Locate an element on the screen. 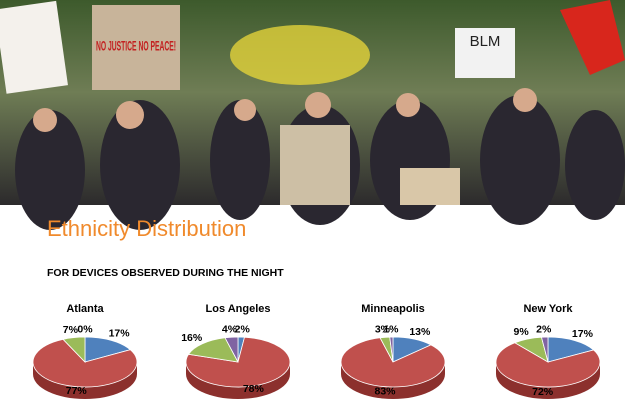 The width and height of the screenshot is (625, 415). subtitle: FOR DEVICES OBSERVED DURING THE NIGHT is located at coordinates (165, 273).